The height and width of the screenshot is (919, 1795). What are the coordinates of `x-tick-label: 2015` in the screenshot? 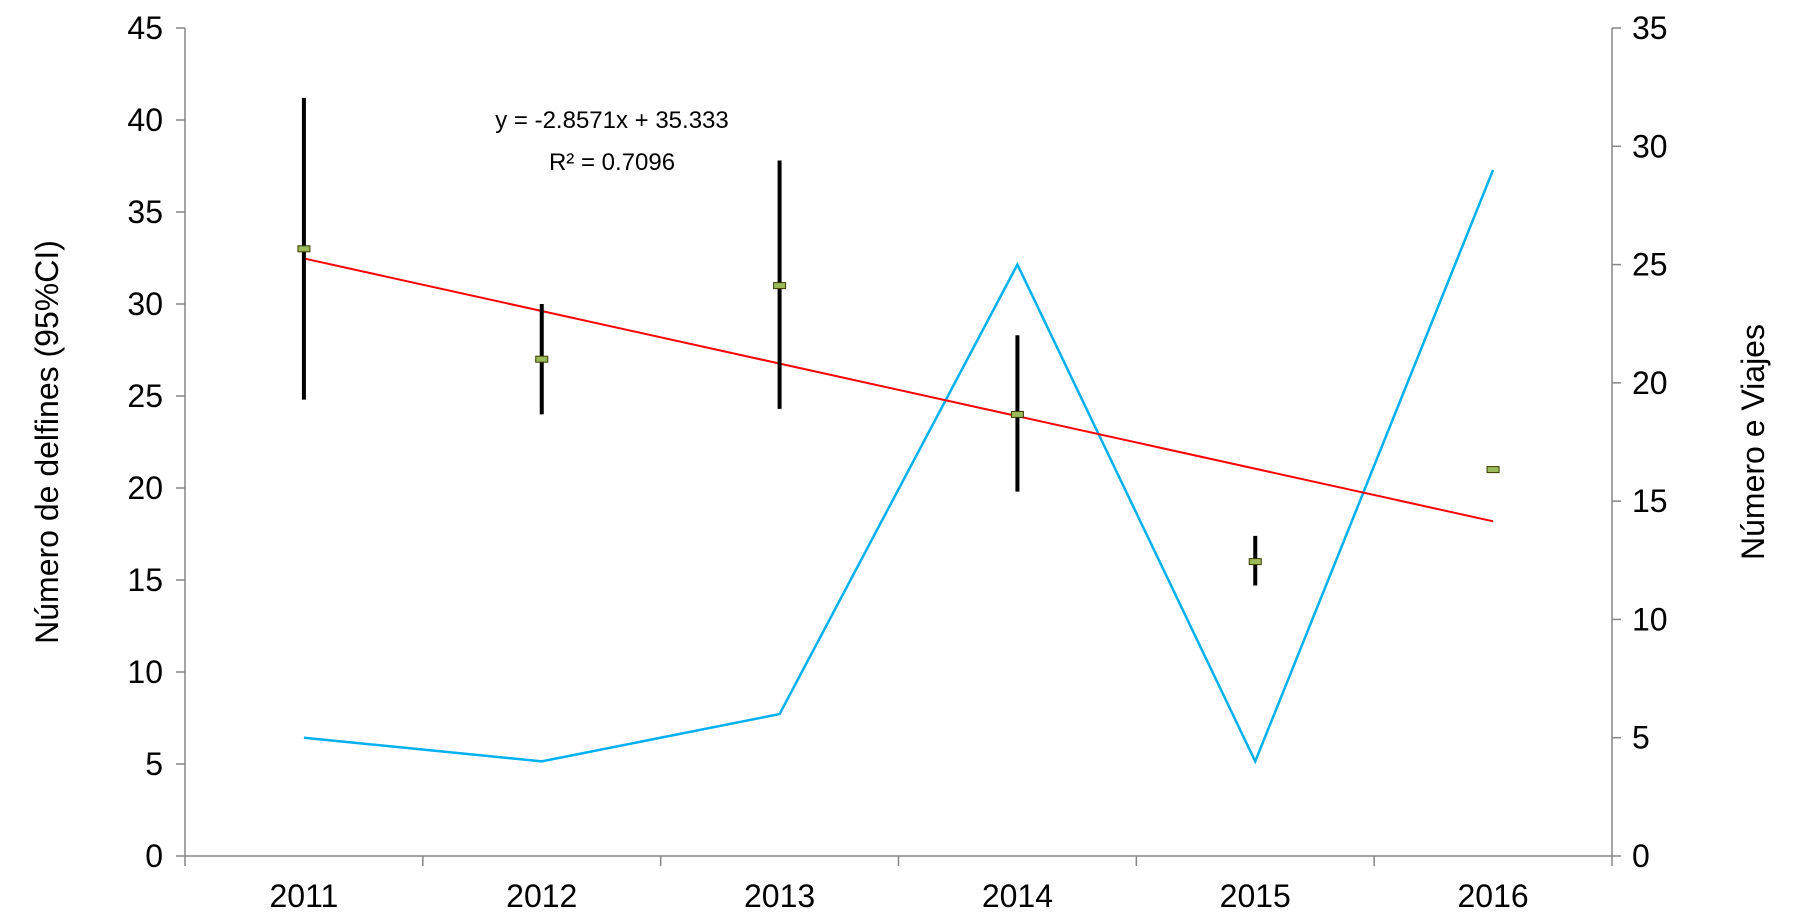 It's located at (1255, 896).